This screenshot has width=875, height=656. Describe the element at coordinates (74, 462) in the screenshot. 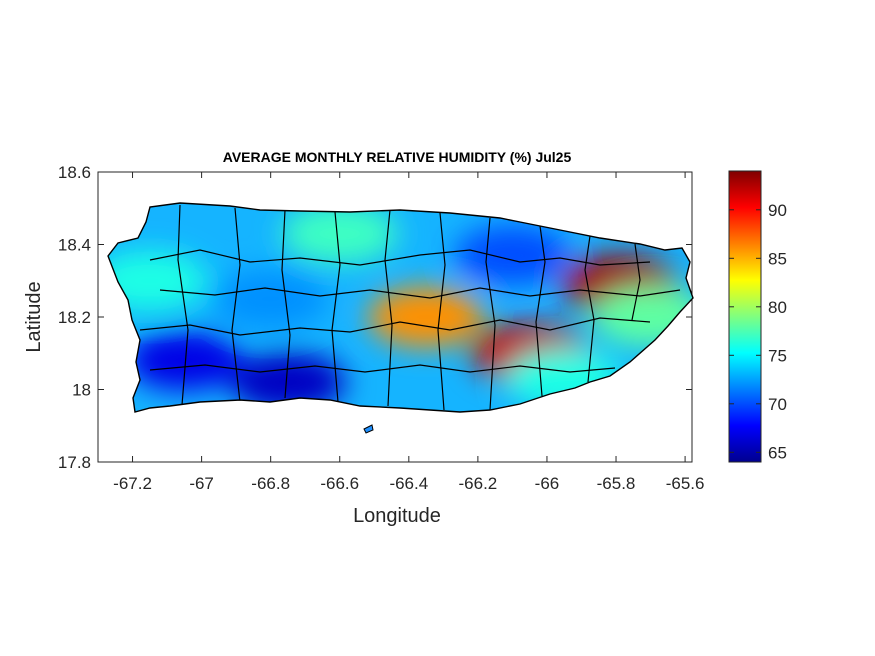

I see `y-tick-label: 17.8` at that location.